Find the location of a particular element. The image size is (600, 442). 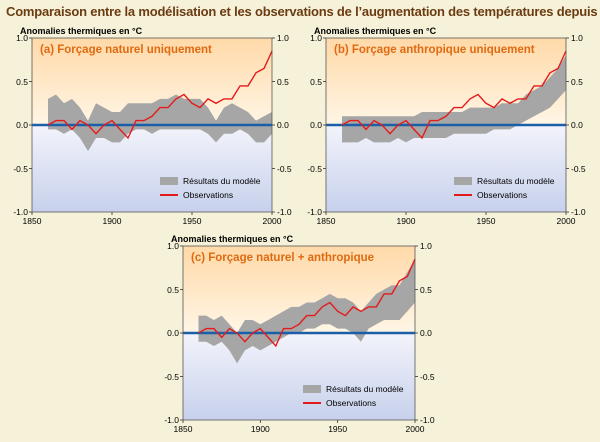

panel-title: (c) Forçage naturel + anthropique is located at coordinates (283, 258).